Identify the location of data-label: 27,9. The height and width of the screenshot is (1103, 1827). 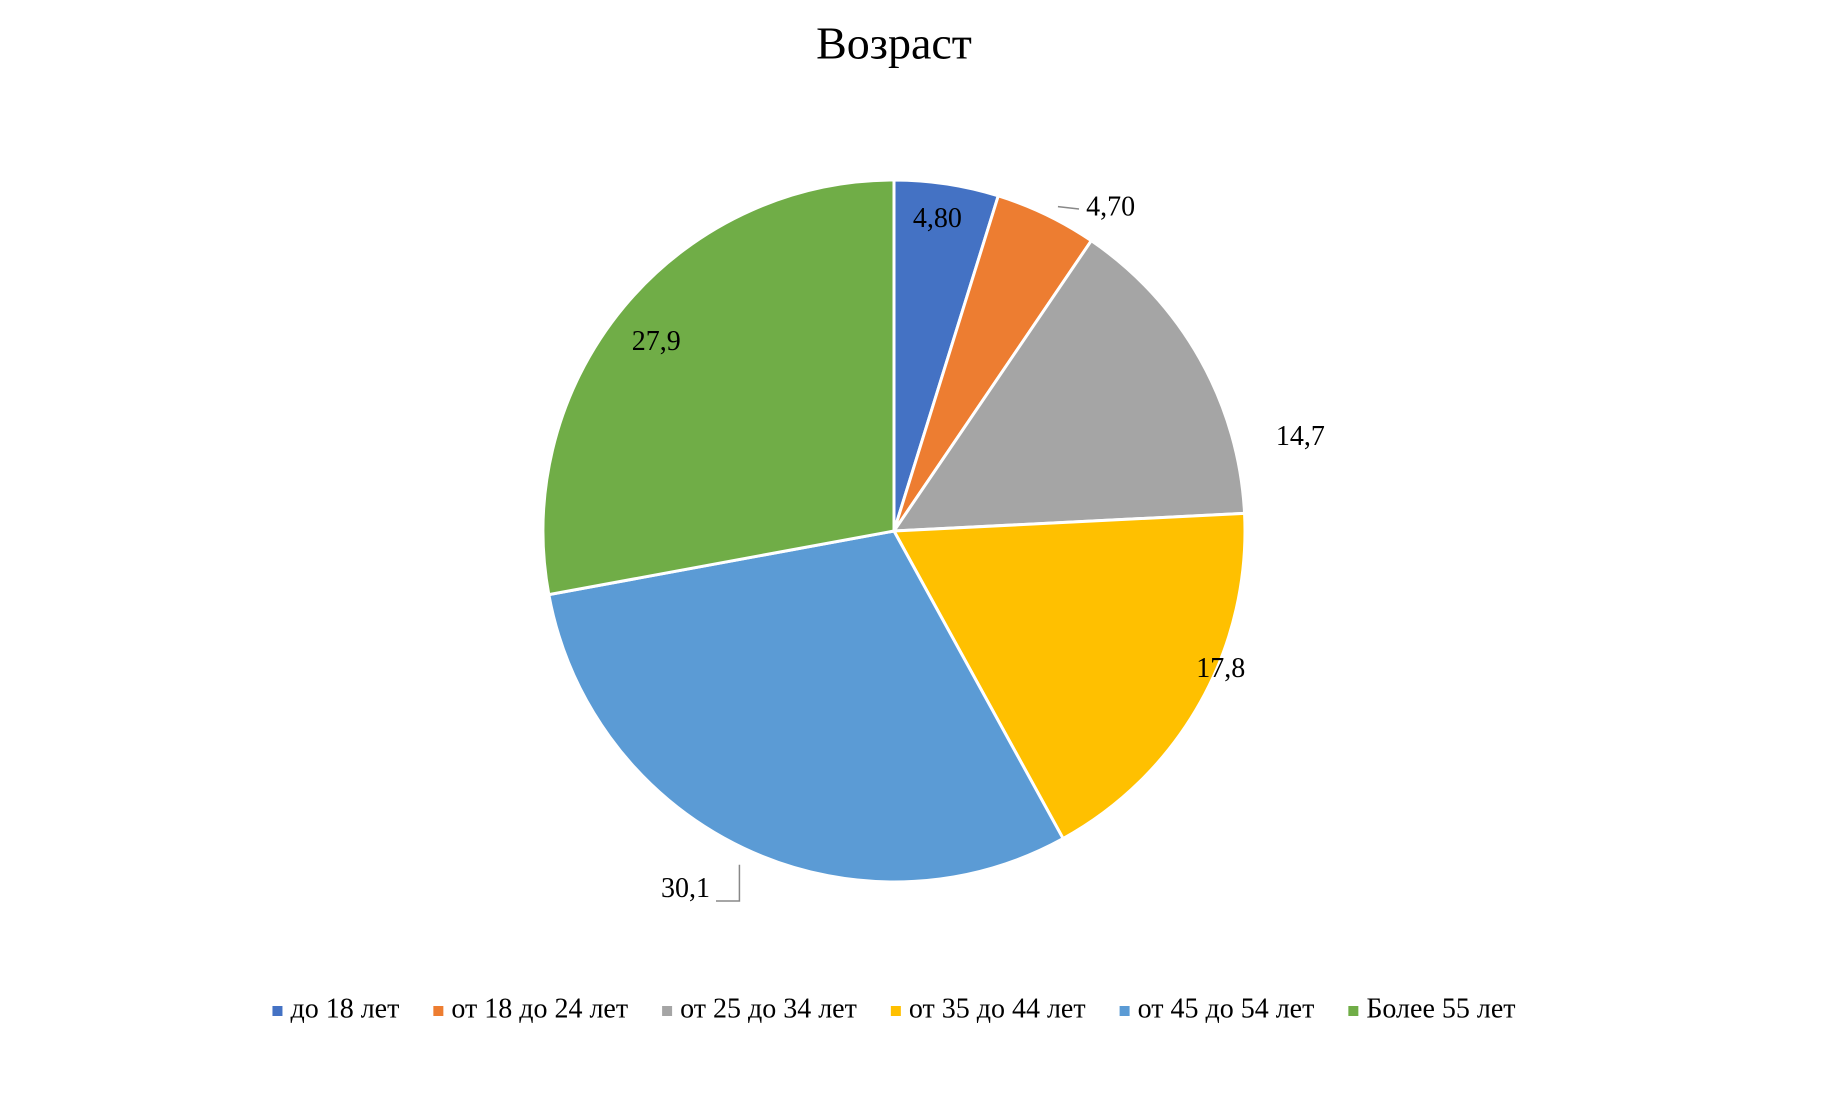
(656, 341).